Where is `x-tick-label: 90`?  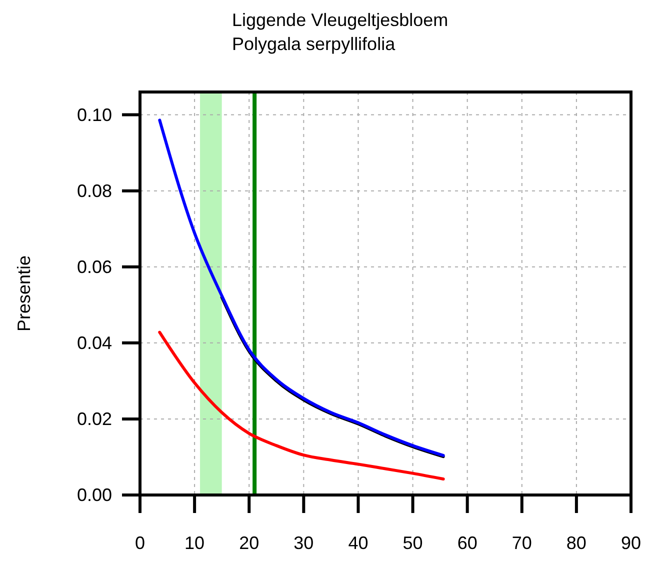
x-tick-label: 90 is located at coordinates (631, 543).